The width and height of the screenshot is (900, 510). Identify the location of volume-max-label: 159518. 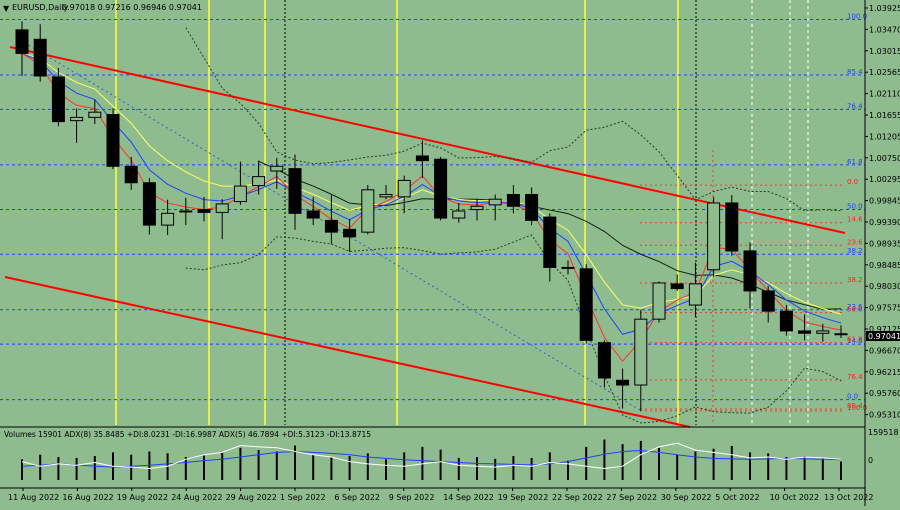
(883, 432).